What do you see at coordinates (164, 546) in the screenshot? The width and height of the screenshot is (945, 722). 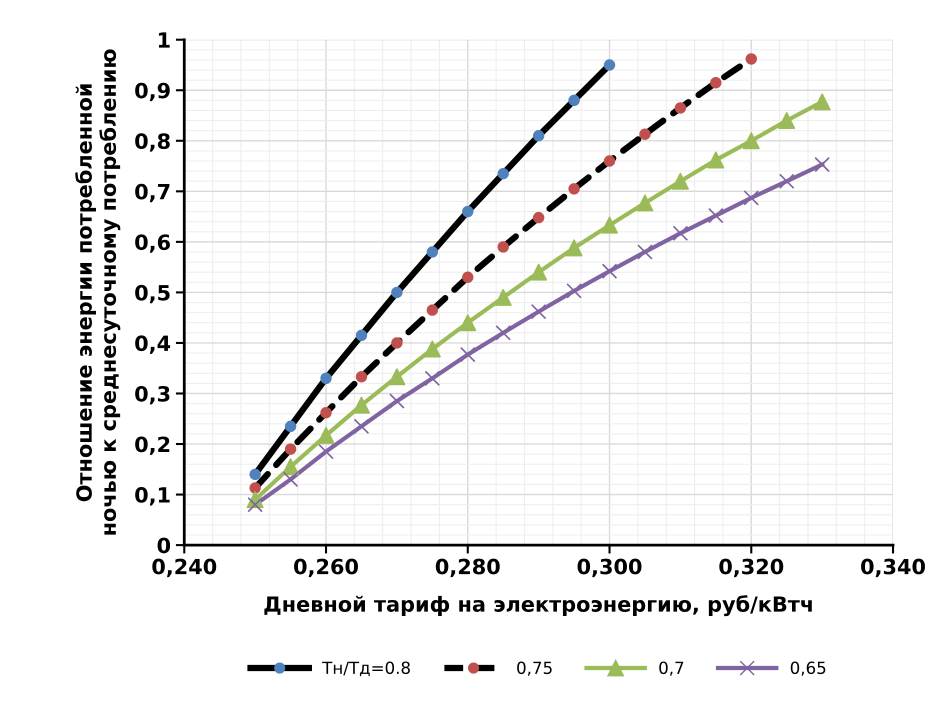 I see `y-tick-label: 0` at bounding box center [164, 546].